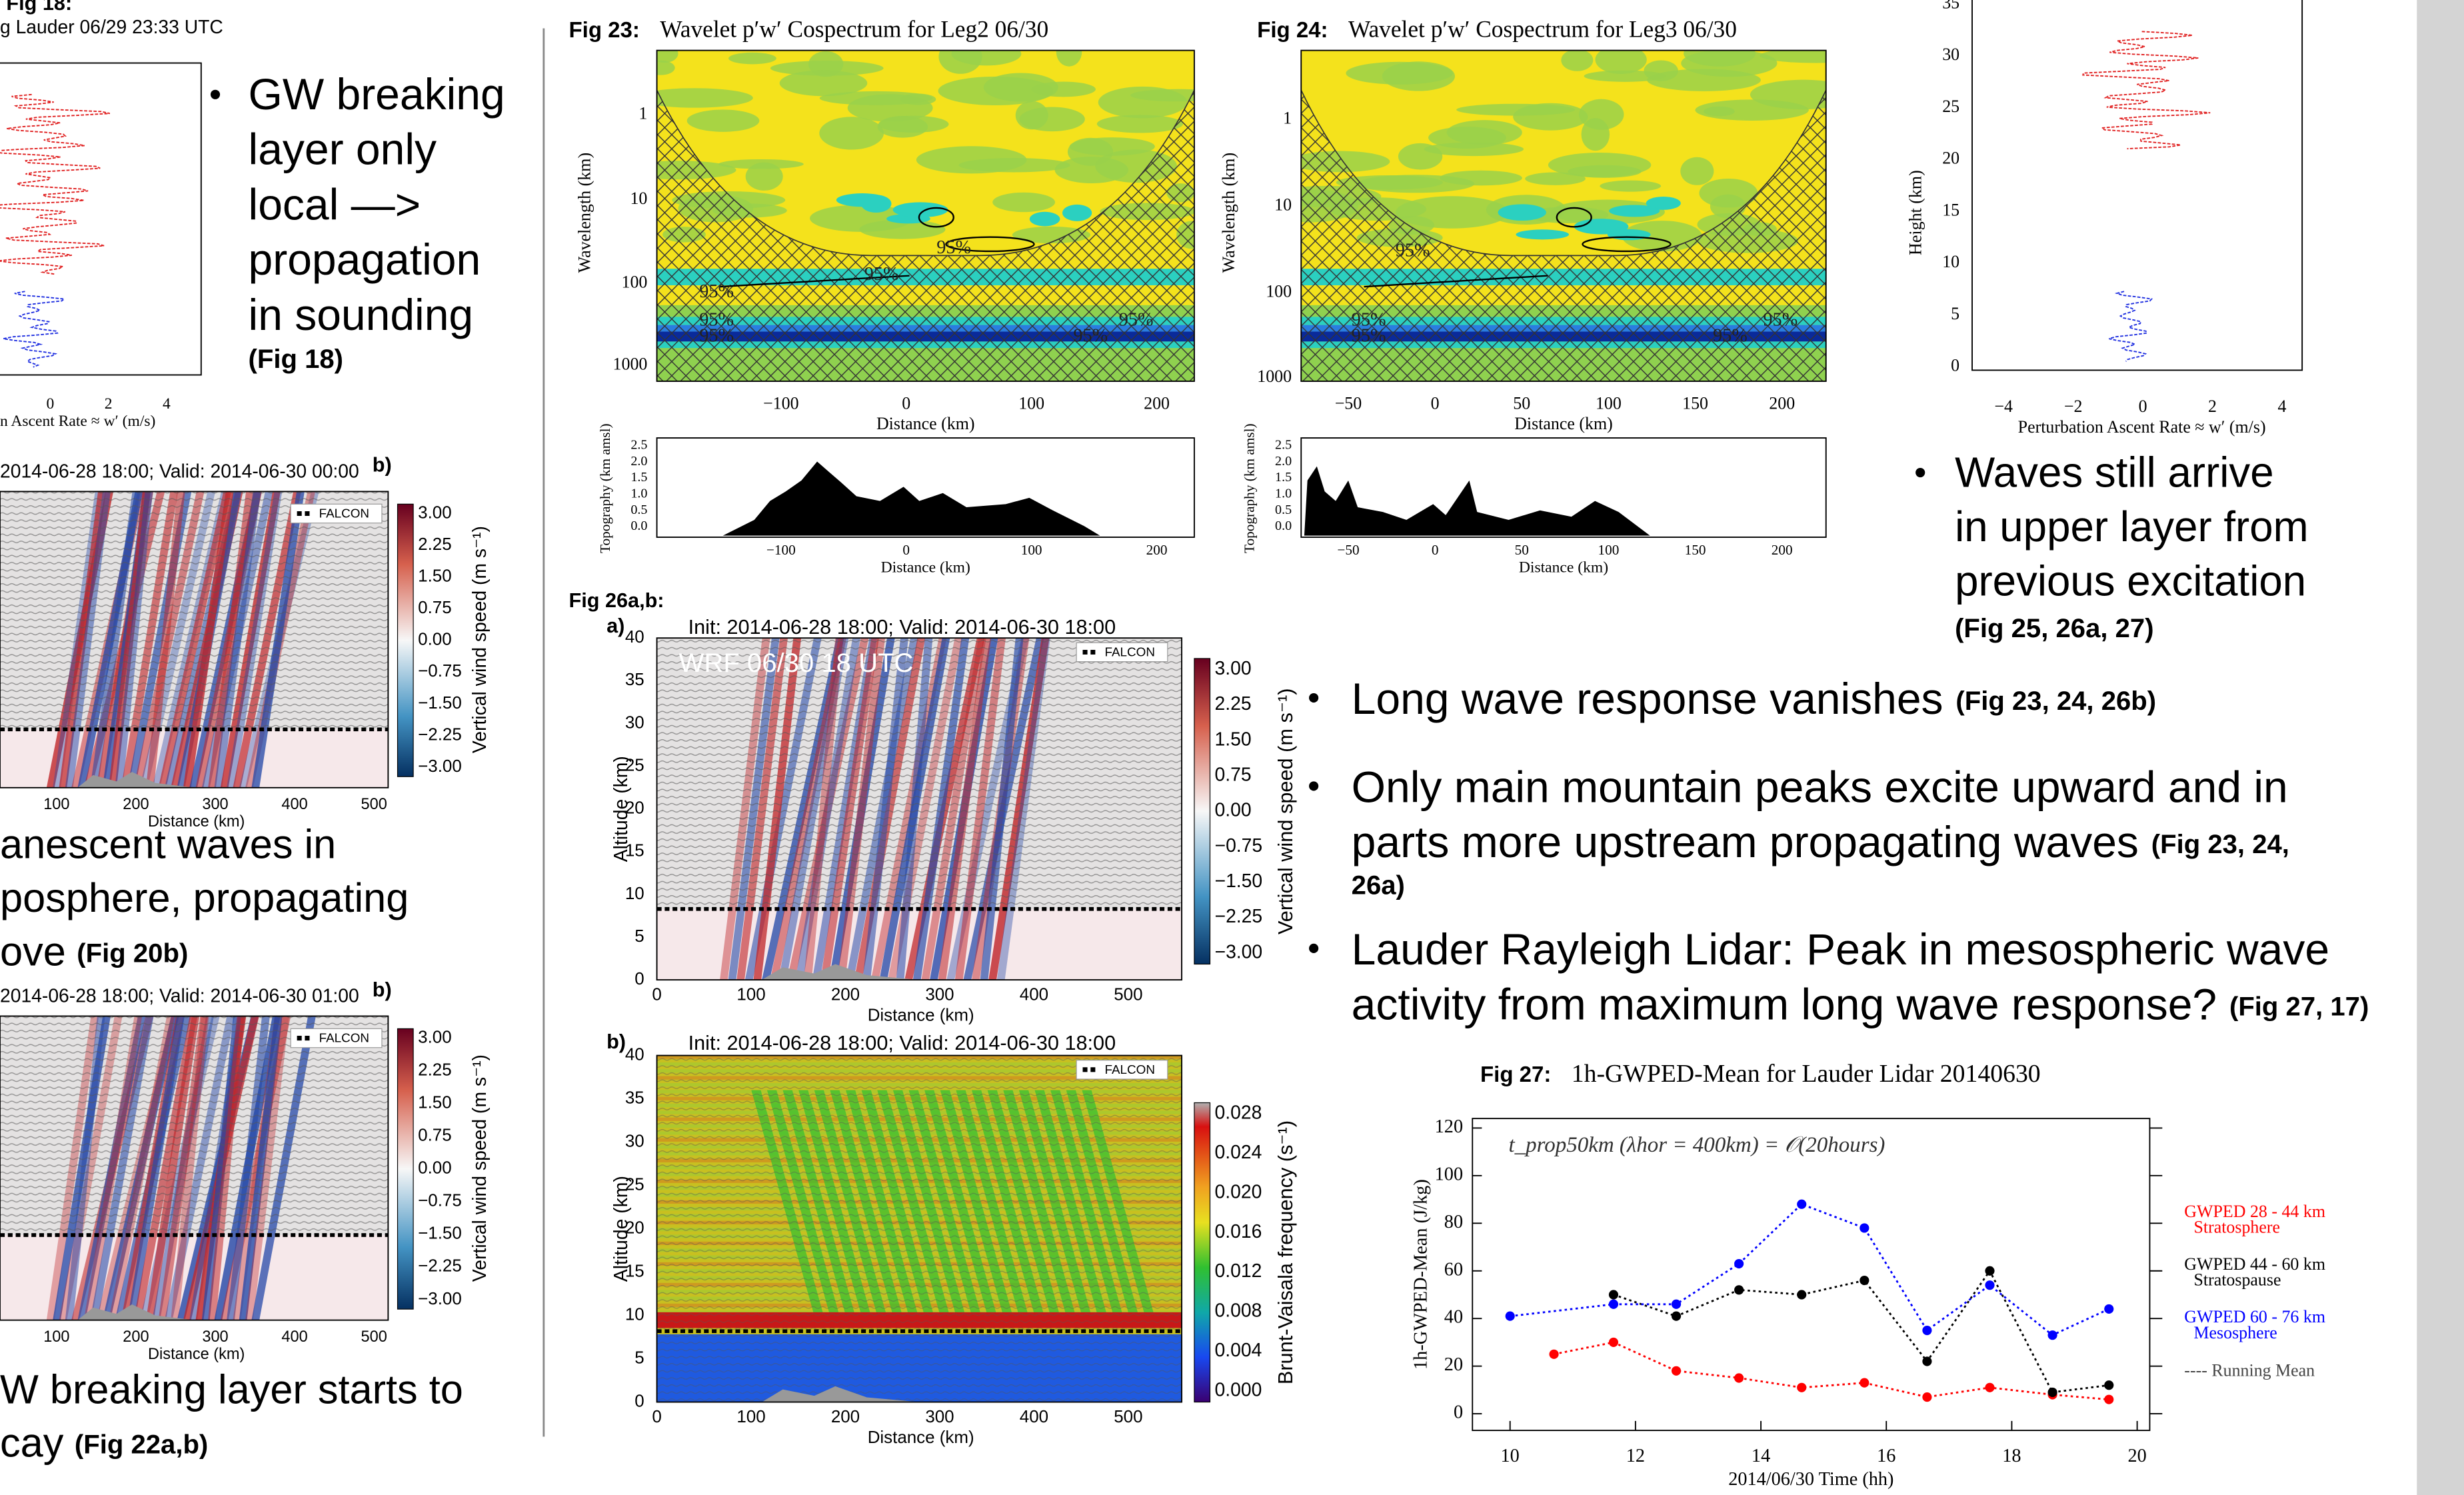 The width and height of the screenshot is (2464, 1495). I want to click on legend-label: FALCON, so click(344, 1039).